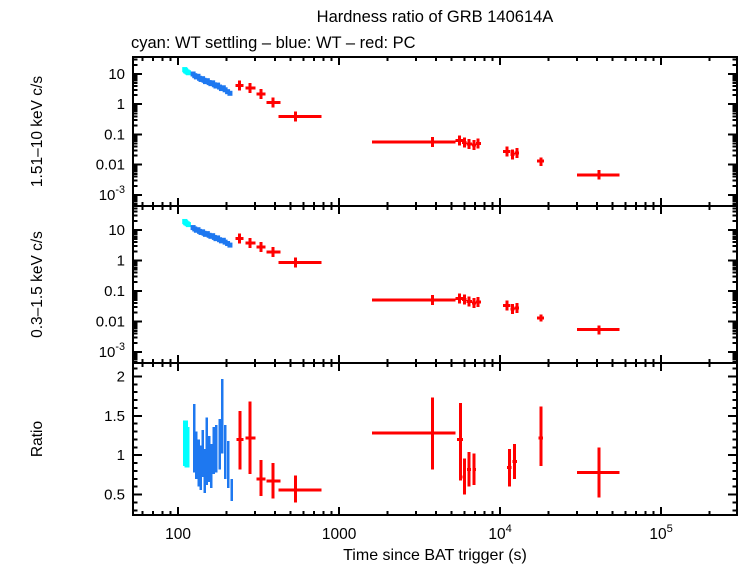  Describe the element at coordinates (660, 533) in the screenshot. I see `x-tick-label: 10⁵` at that location.